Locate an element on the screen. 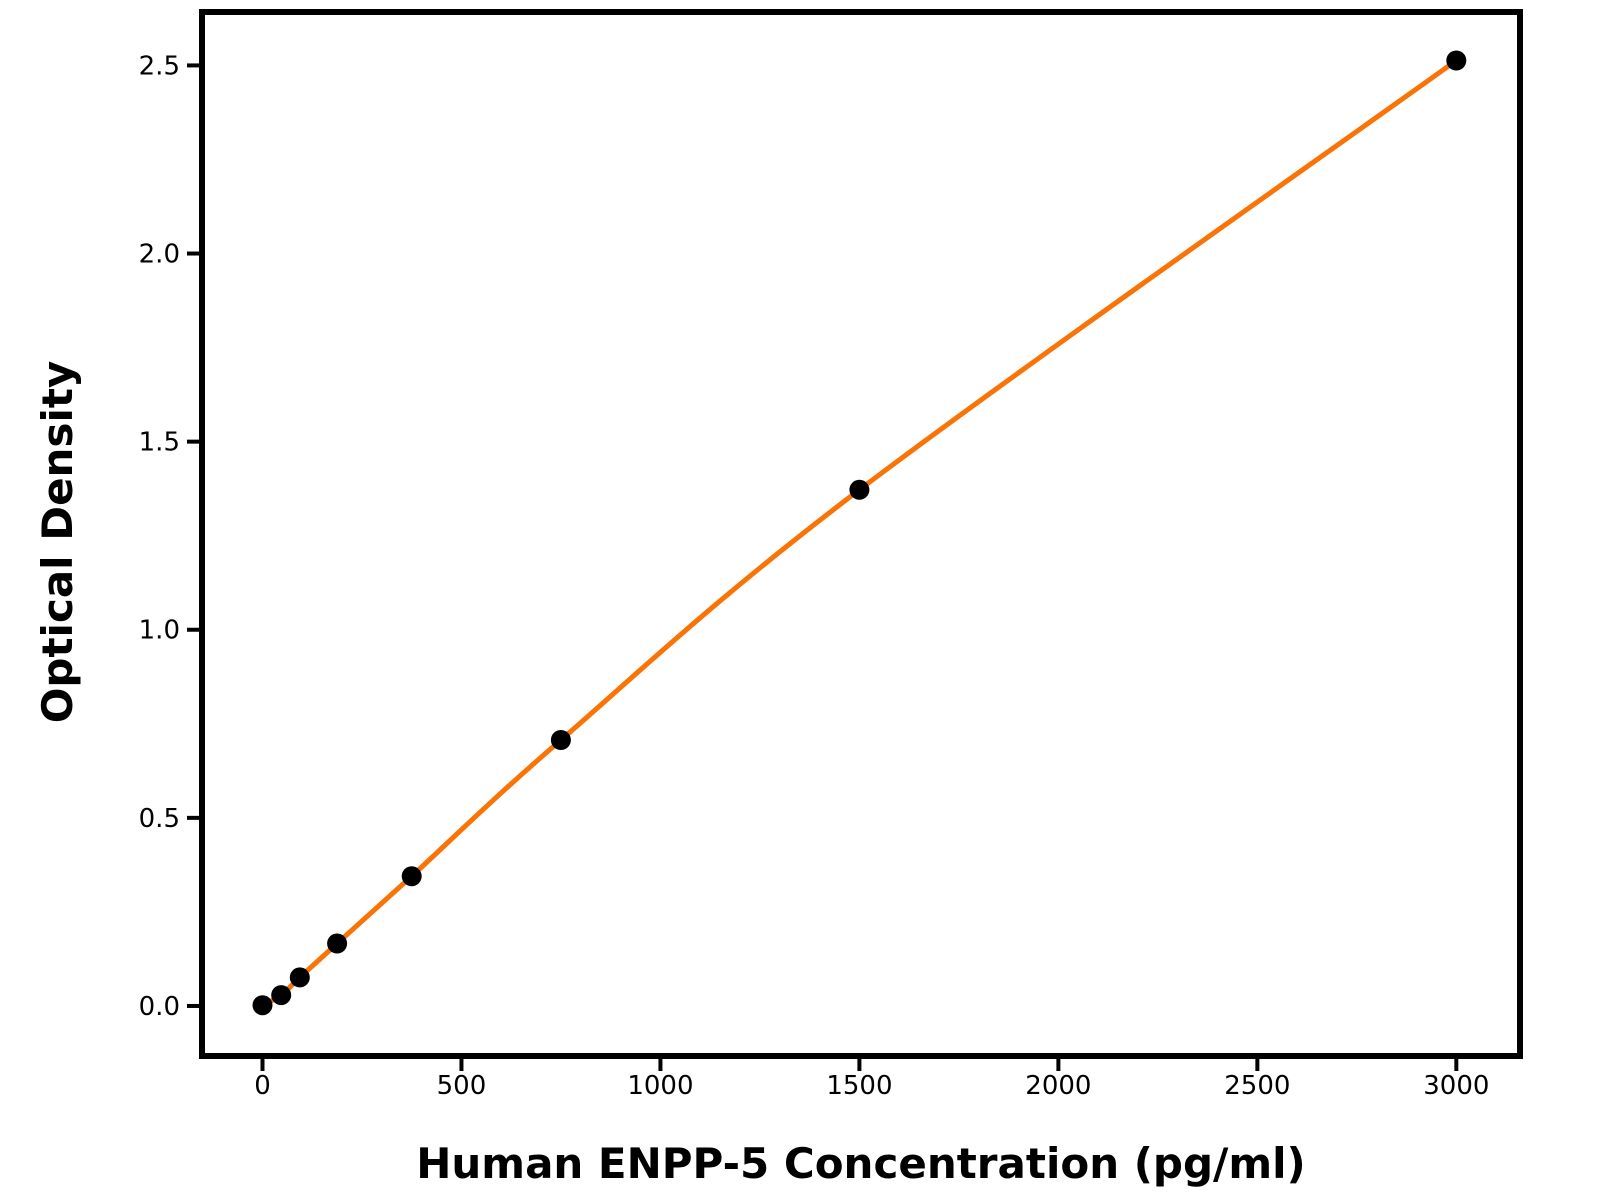 The image size is (1600, 1200). x-tick-label: 2500 is located at coordinates (1257, 1086).